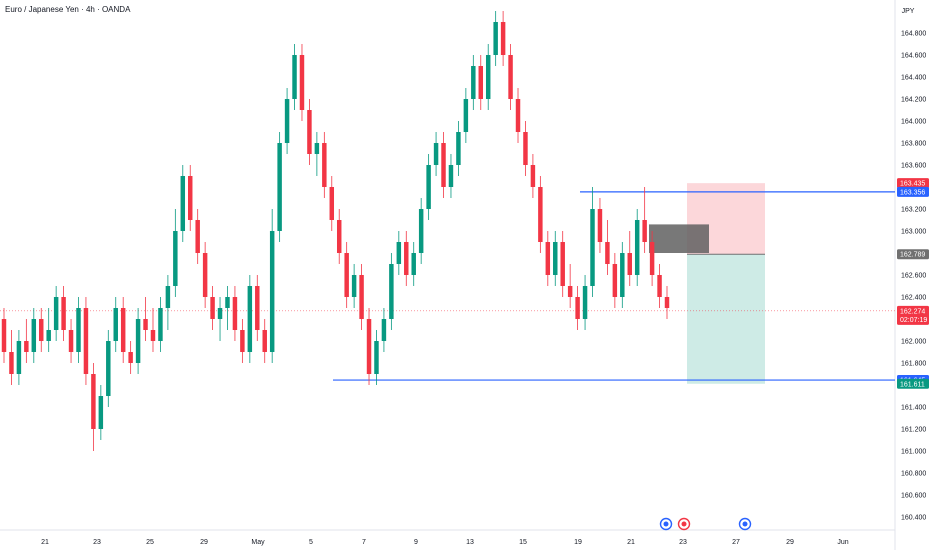  I want to click on y-tick-label: 160.600, so click(913, 496).